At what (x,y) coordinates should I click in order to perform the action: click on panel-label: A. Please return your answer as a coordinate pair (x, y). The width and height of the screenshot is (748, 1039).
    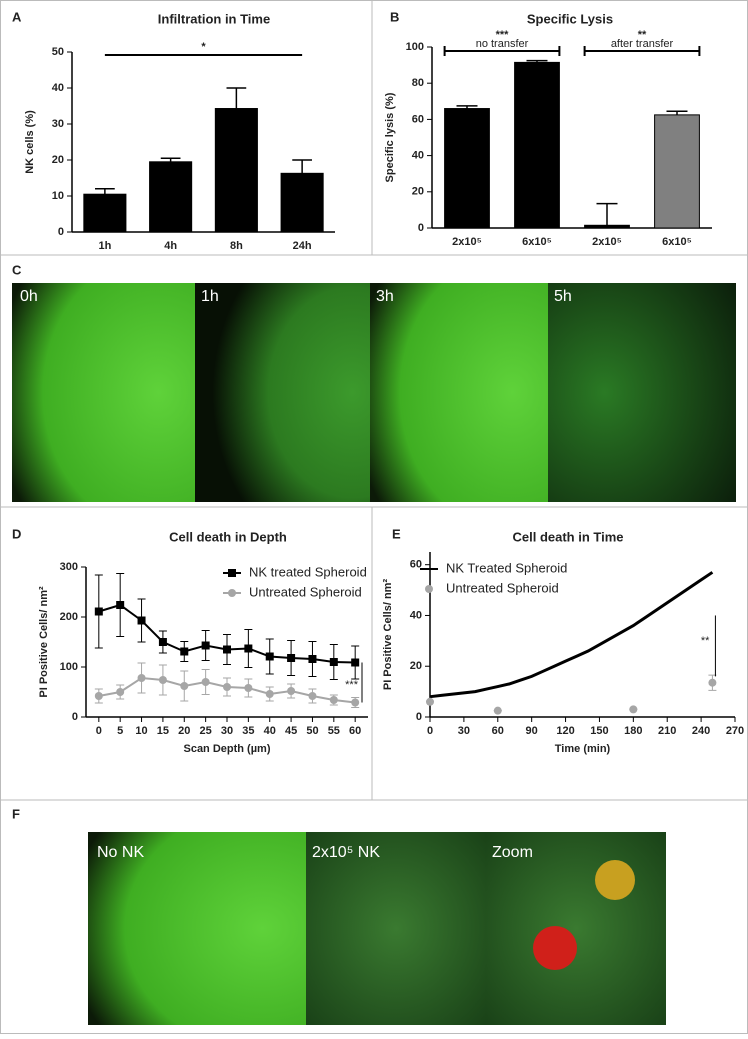
    Looking at the image, I should click on (17, 16).